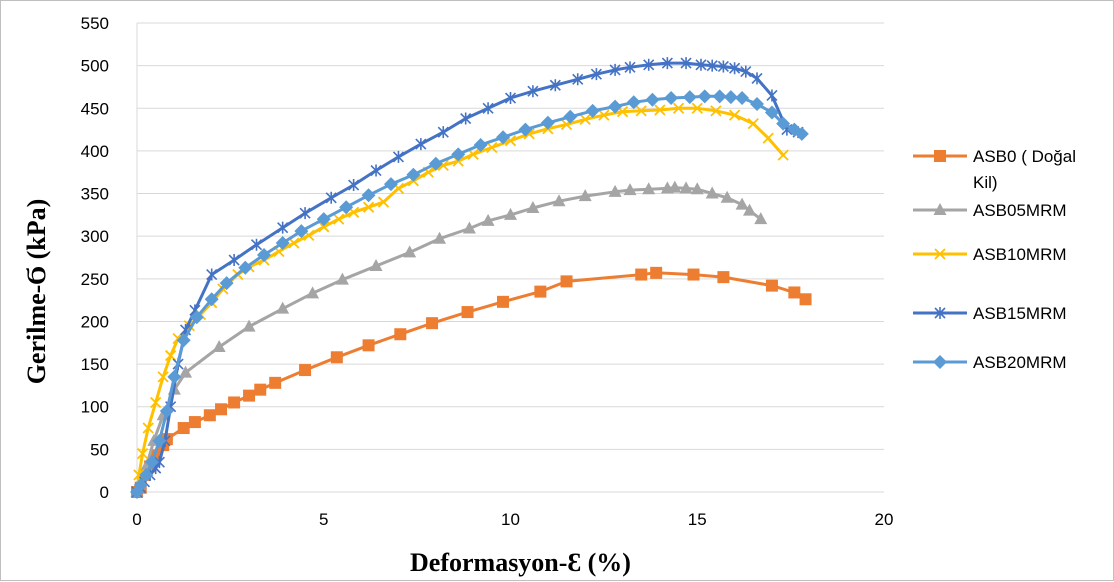 Image resolution: width=1114 pixels, height=582 pixels. Describe the element at coordinates (136, 519) in the screenshot. I see `x-tick-label: 0` at that location.